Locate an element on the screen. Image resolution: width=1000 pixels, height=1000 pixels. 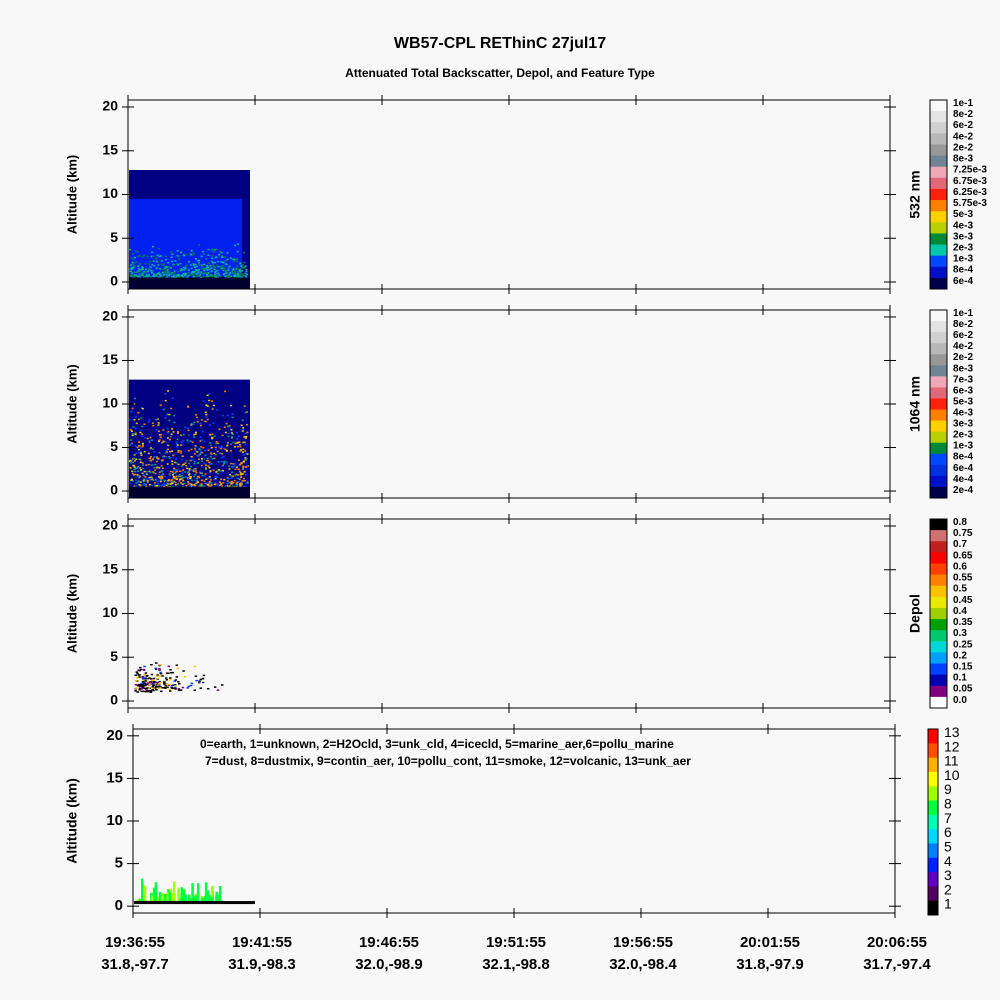
colorbar-label: 4e-2 is located at coordinates (963, 346).